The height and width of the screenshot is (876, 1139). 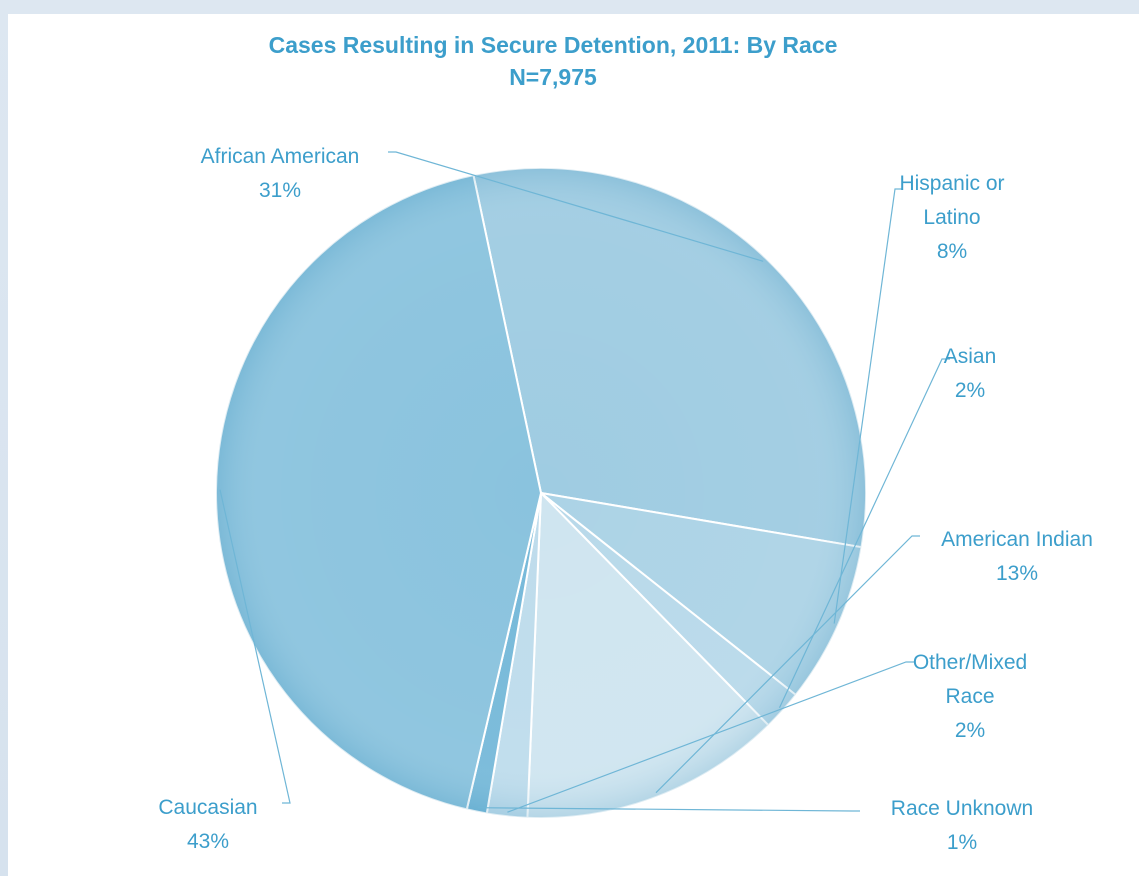 I want to click on slice-category-label: Race Unknown, so click(x=962, y=808).